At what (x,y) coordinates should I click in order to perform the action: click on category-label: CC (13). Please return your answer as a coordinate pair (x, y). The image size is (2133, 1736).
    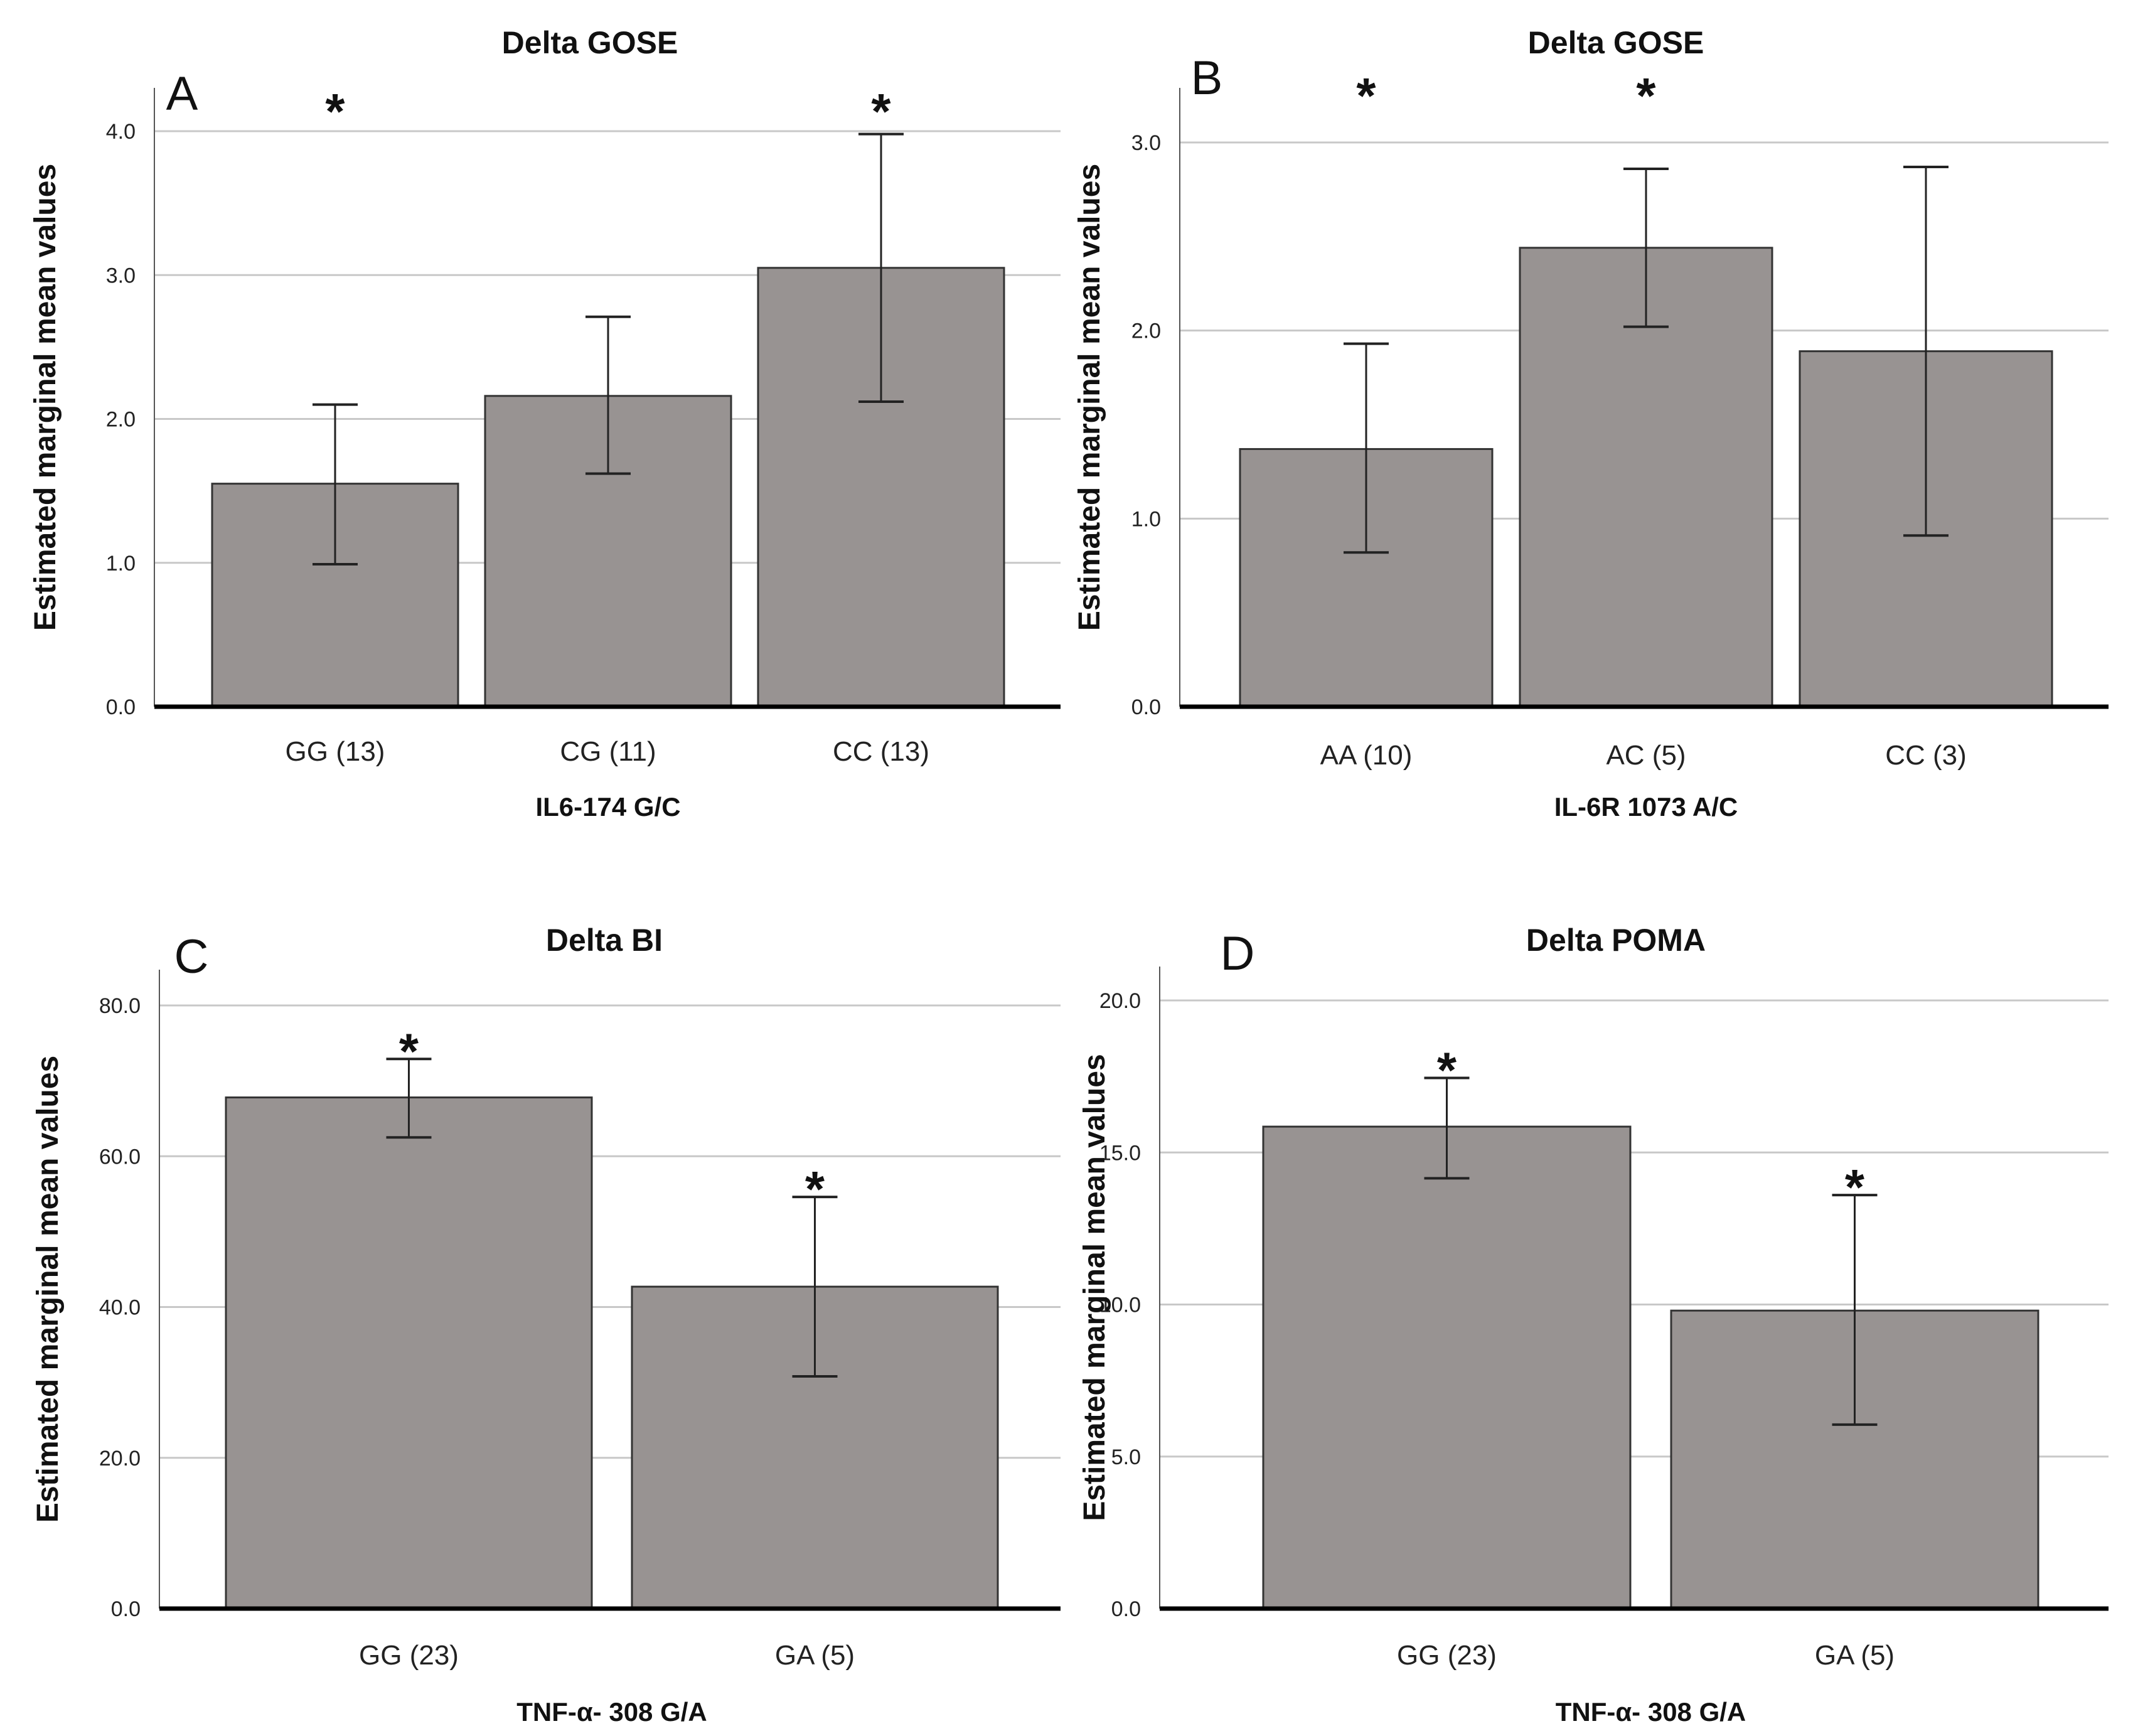
    Looking at the image, I should click on (881, 751).